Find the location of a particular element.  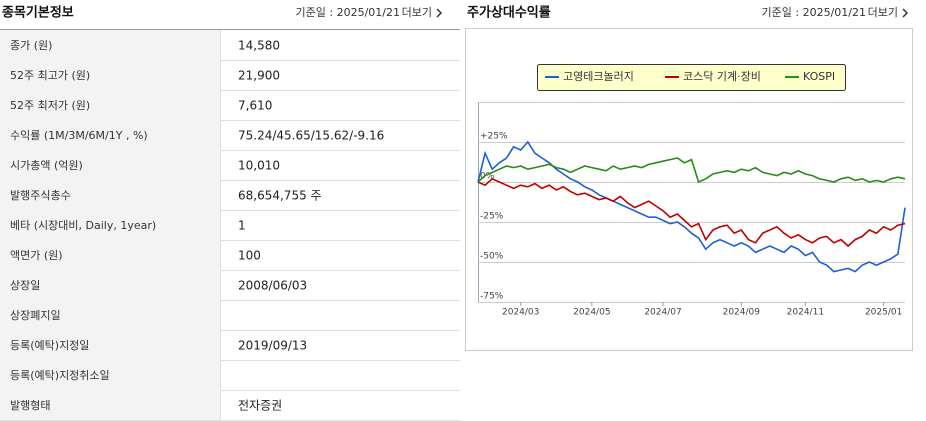

row-label: 52주 최고가 (원) is located at coordinates (50, 75).